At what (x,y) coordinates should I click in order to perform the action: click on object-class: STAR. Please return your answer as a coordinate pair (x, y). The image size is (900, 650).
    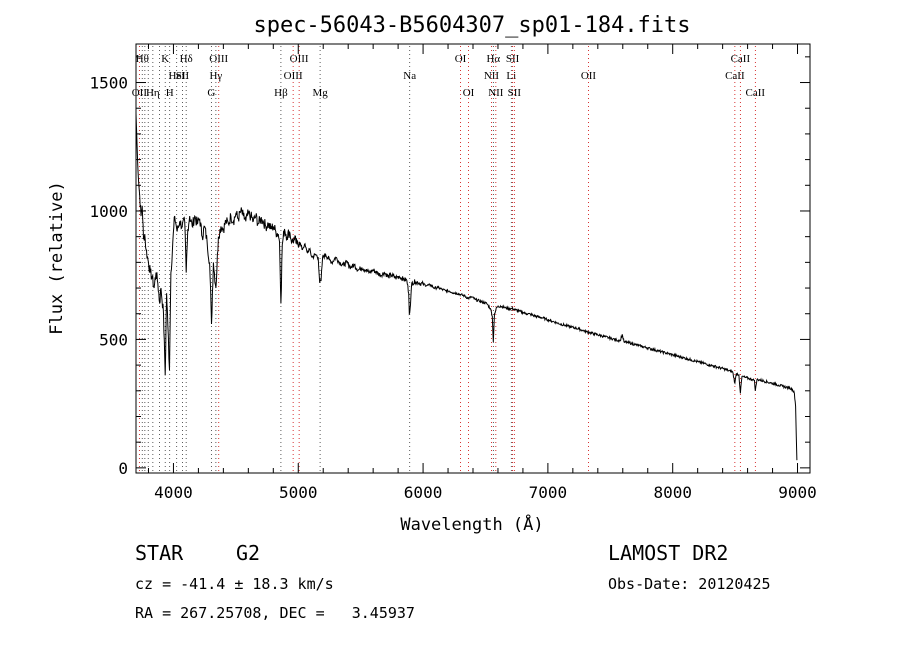
    Looking at the image, I should click on (159, 553).